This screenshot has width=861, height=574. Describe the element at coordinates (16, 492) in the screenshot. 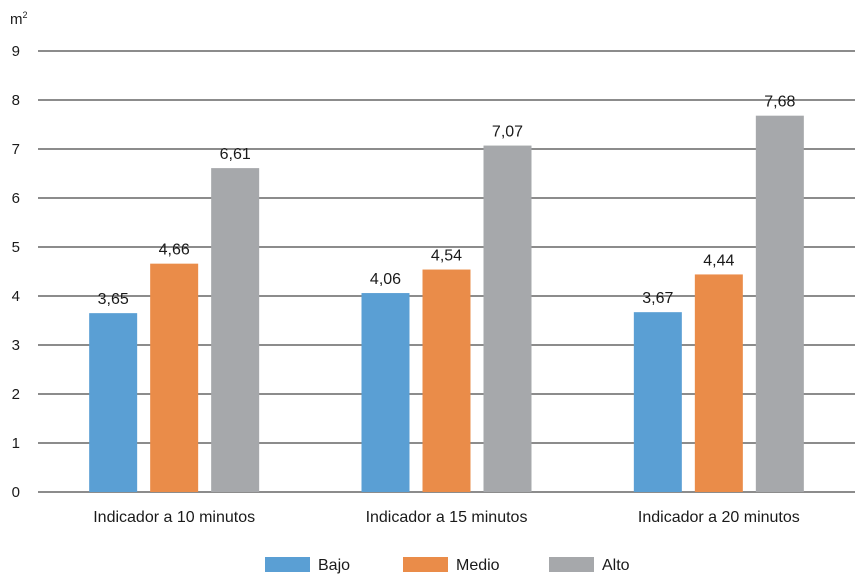

I see `y-tick-0: 0` at that location.